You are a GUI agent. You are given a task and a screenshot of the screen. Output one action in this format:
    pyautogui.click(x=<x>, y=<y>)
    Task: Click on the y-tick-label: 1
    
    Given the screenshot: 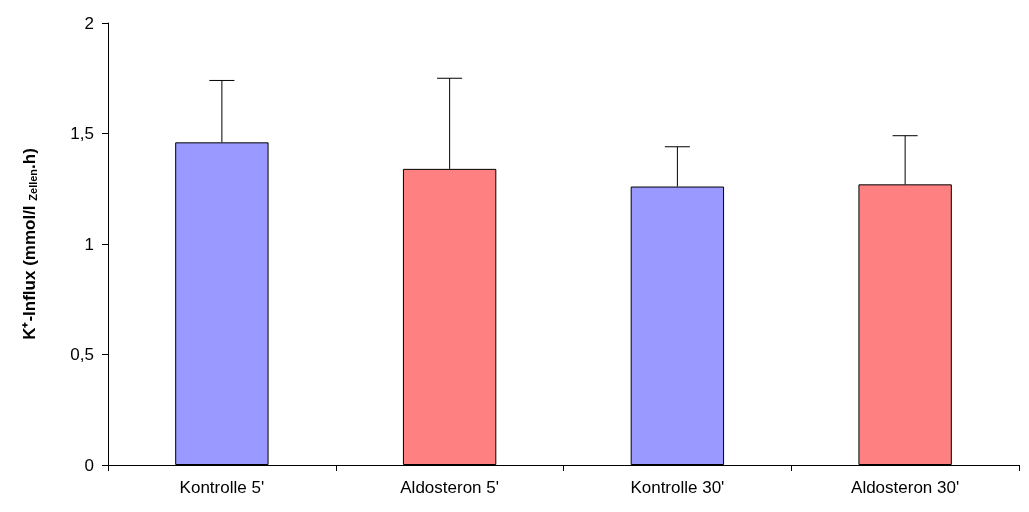 What is the action you would take?
    pyautogui.click(x=89, y=244)
    